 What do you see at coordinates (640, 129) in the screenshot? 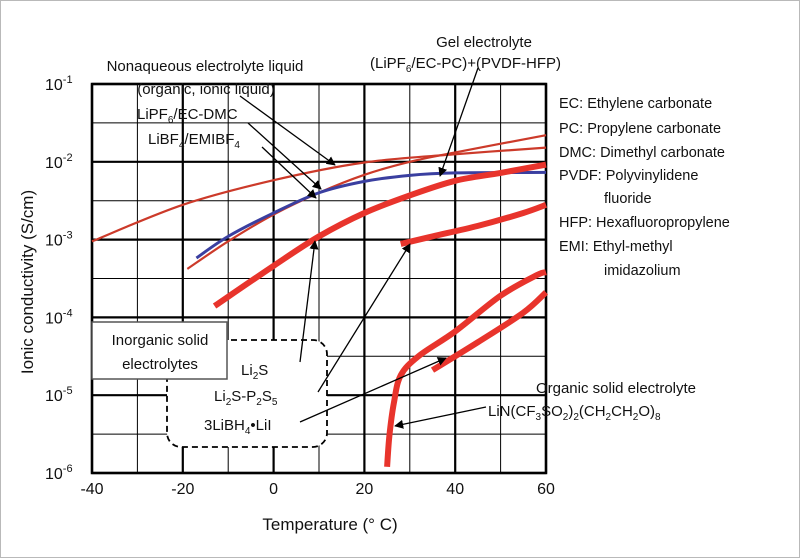
I see `legend-pc: PC: Propylene carbonate` at bounding box center [640, 129].